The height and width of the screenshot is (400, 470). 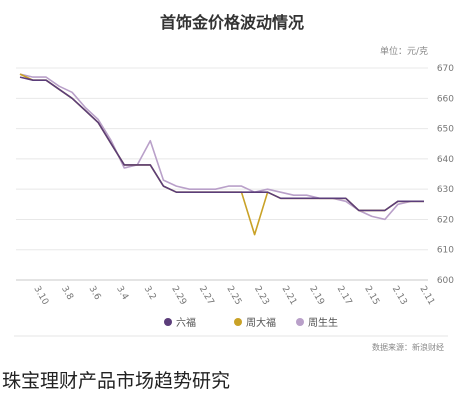 What do you see at coordinates (122, 294) in the screenshot?
I see `x-tick-label: 3.4` at bounding box center [122, 294].